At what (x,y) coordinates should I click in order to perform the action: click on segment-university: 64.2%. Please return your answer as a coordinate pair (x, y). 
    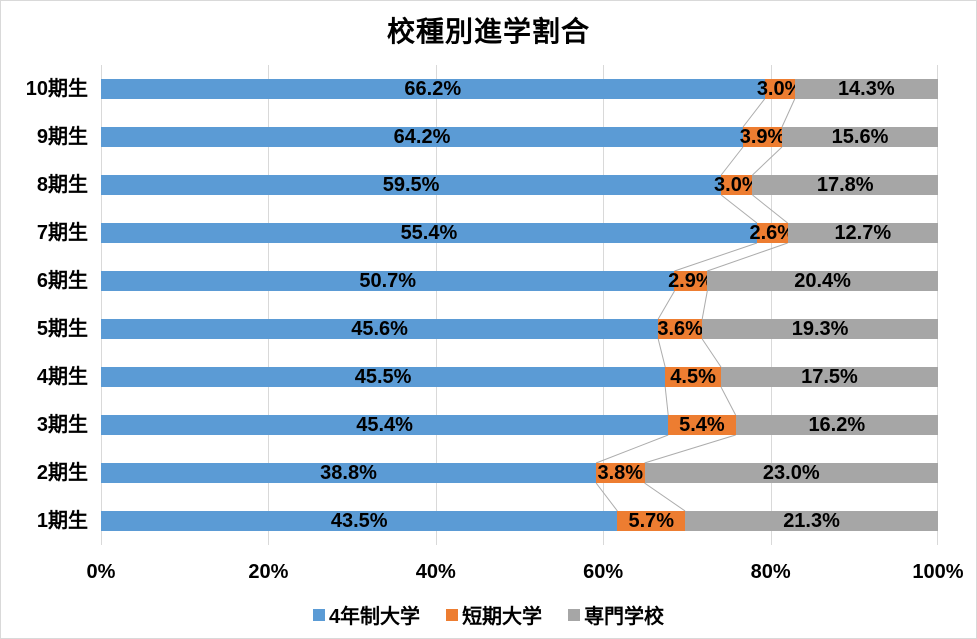
    Looking at the image, I should click on (422, 137).